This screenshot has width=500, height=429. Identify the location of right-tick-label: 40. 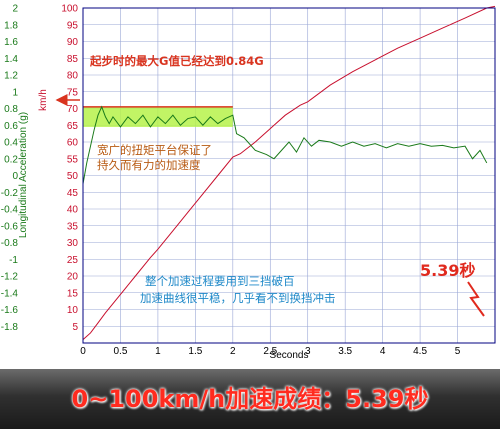
(73, 210).